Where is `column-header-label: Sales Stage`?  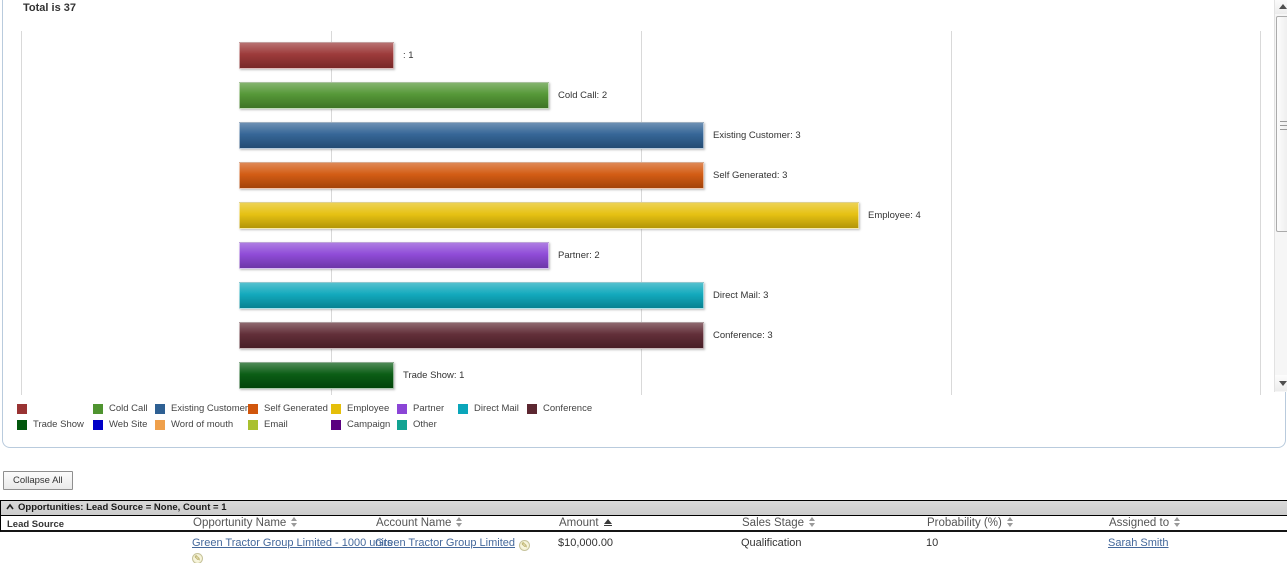 column-header-label: Sales Stage is located at coordinates (773, 523).